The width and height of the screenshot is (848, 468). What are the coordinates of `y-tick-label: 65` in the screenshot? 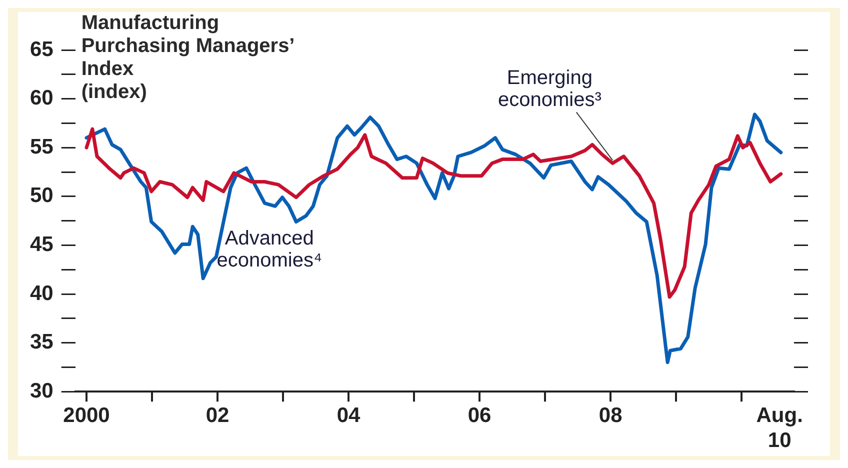 It's located at (42, 49).